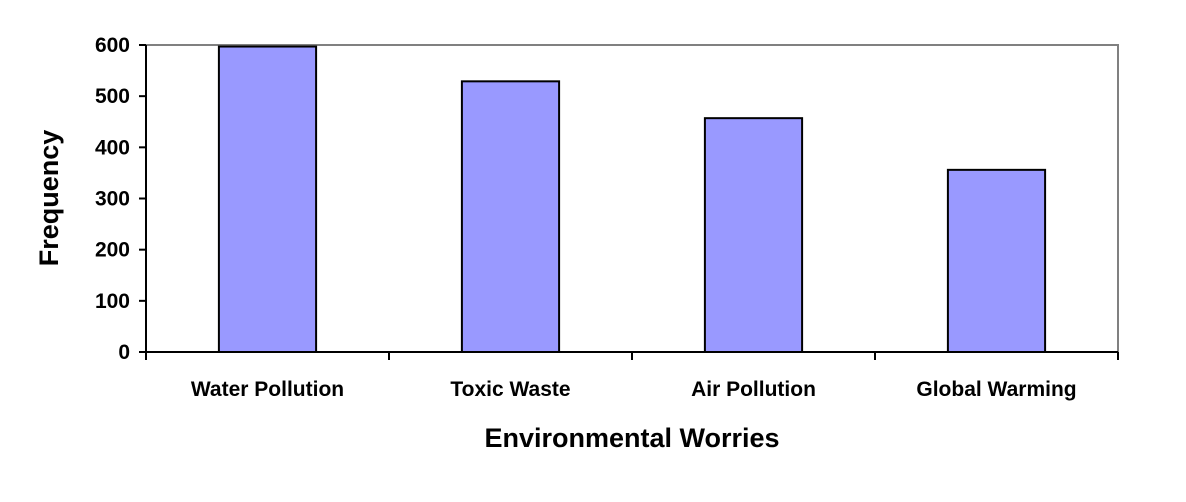  Describe the element at coordinates (510, 216) in the screenshot. I see `bar-toxic-waste` at that location.